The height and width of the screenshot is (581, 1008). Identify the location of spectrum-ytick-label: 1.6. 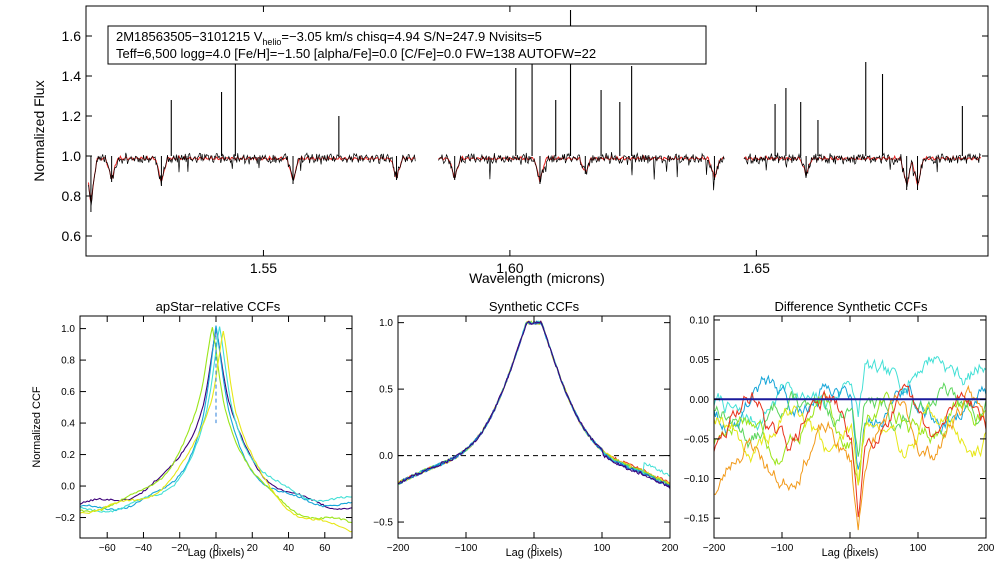
(72, 36).